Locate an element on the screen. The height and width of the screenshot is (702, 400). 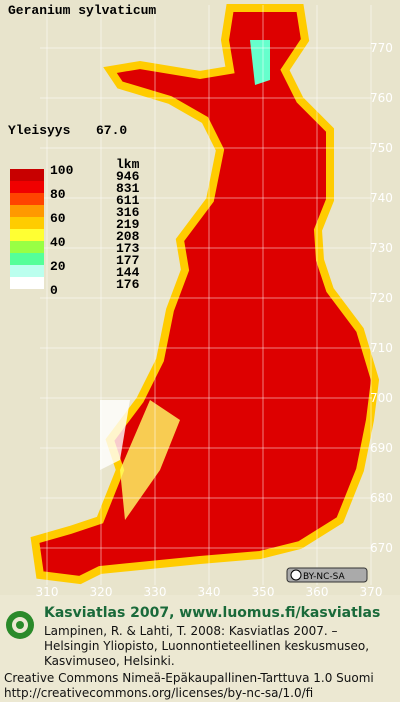
legend-count: 219 is located at coordinates (128, 224).